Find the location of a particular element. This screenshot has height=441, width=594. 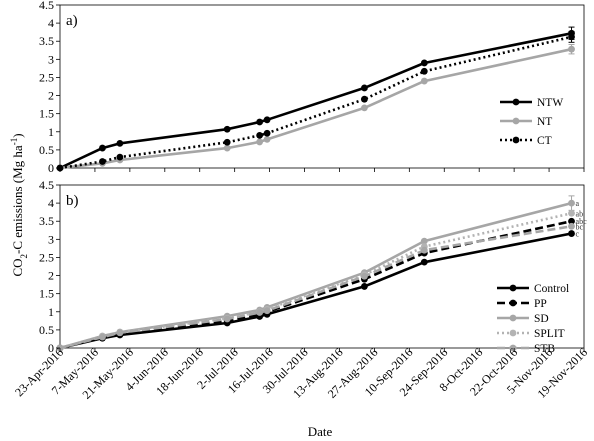

legend-label-stb: STB is located at coordinates (544, 349).